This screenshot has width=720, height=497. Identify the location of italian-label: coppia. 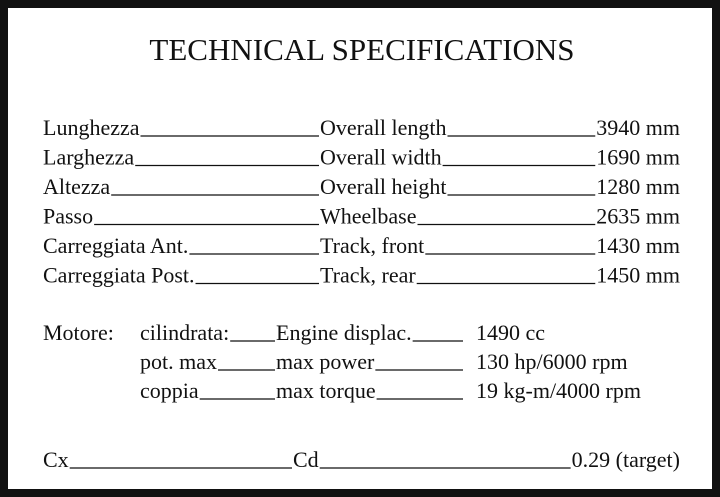
(169, 390).